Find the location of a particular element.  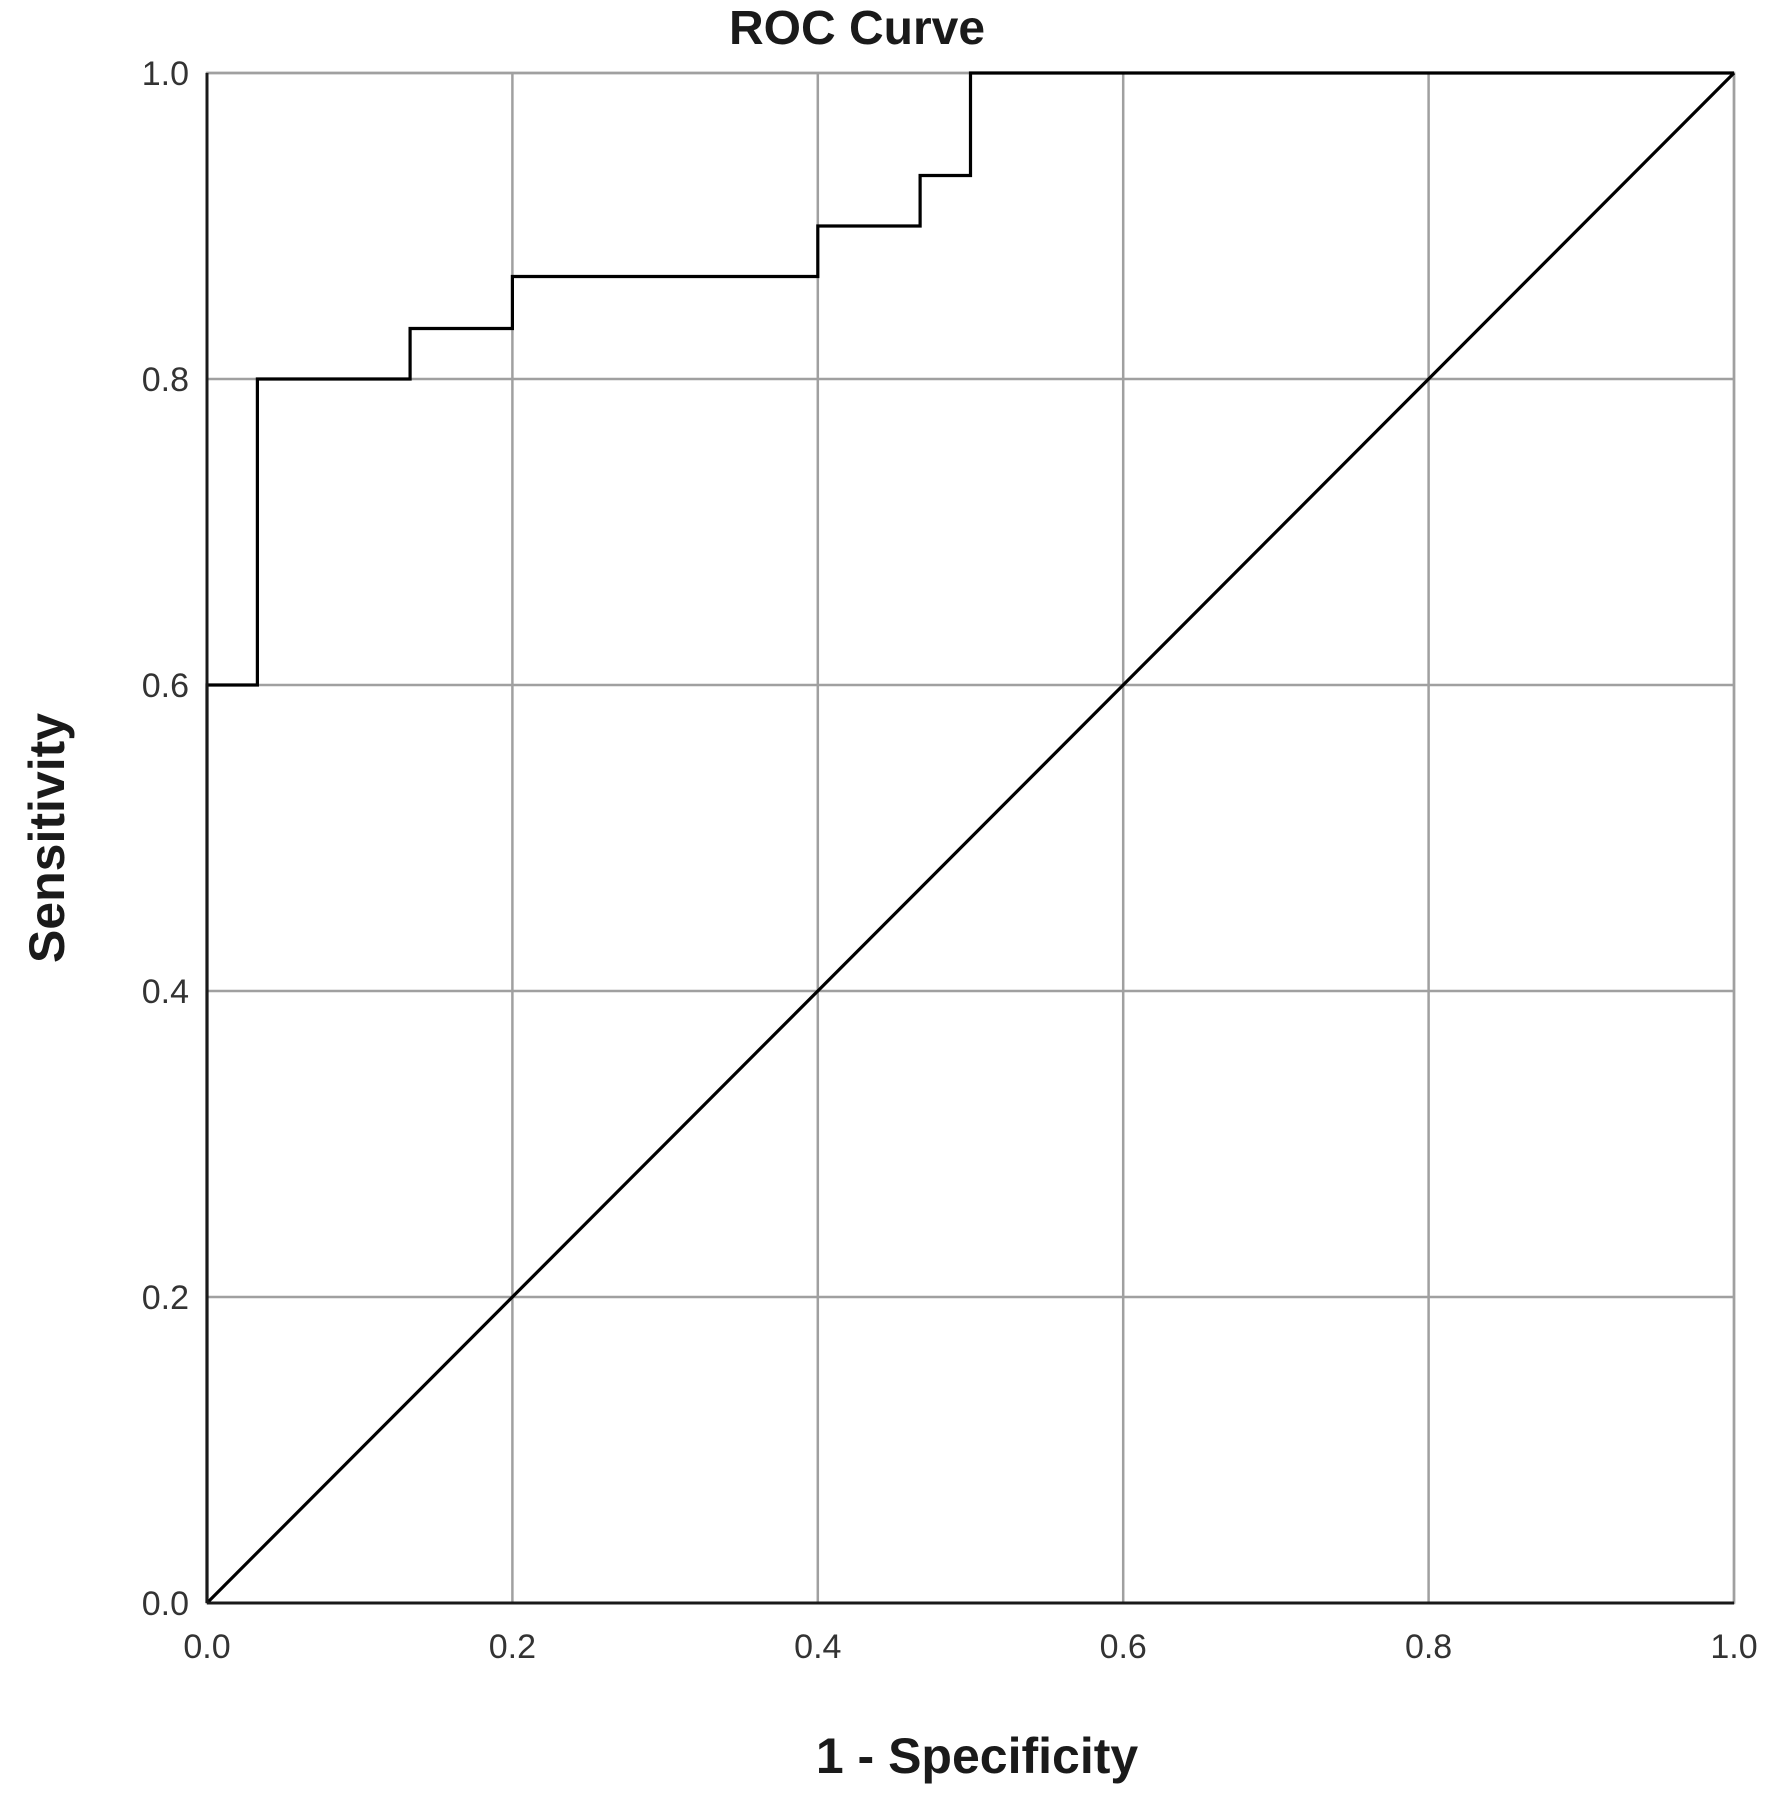

x-tick-label-0: 0.0 is located at coordinates (206, 1647).